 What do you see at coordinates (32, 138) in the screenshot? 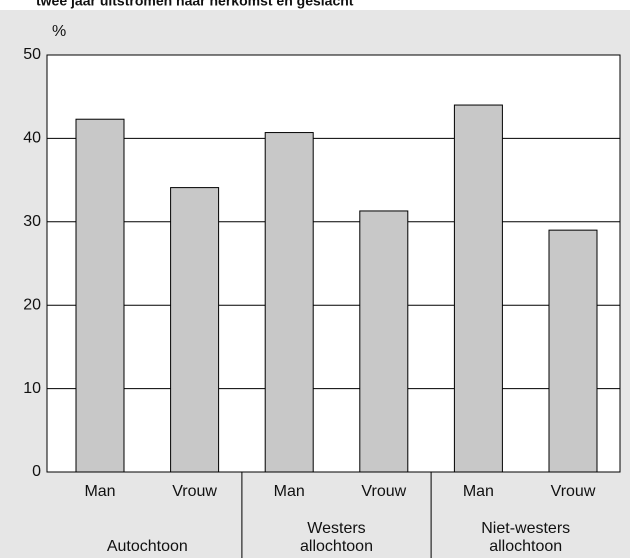
I see `y-tick-label: 40` at bounding box center [32, 138].